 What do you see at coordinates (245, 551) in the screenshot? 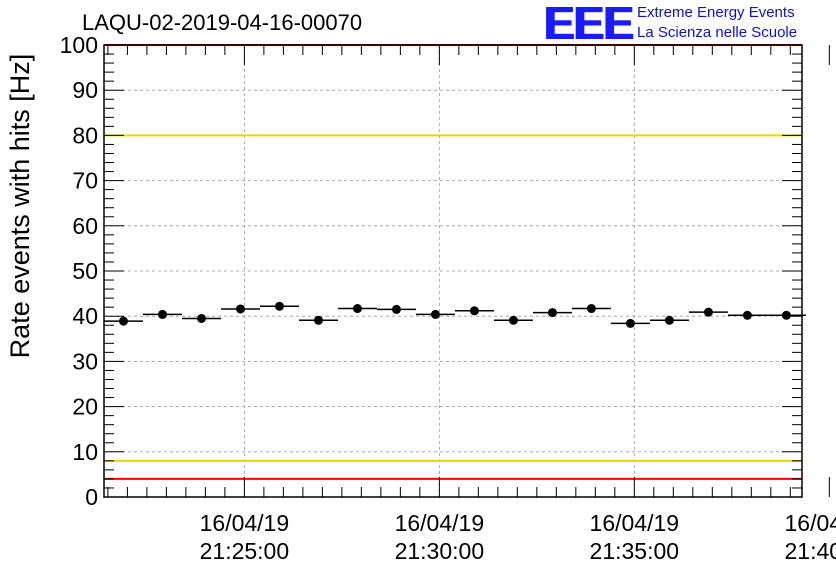
I see `x-tick-time: 21:25:00` at bounding box center [245, 551].